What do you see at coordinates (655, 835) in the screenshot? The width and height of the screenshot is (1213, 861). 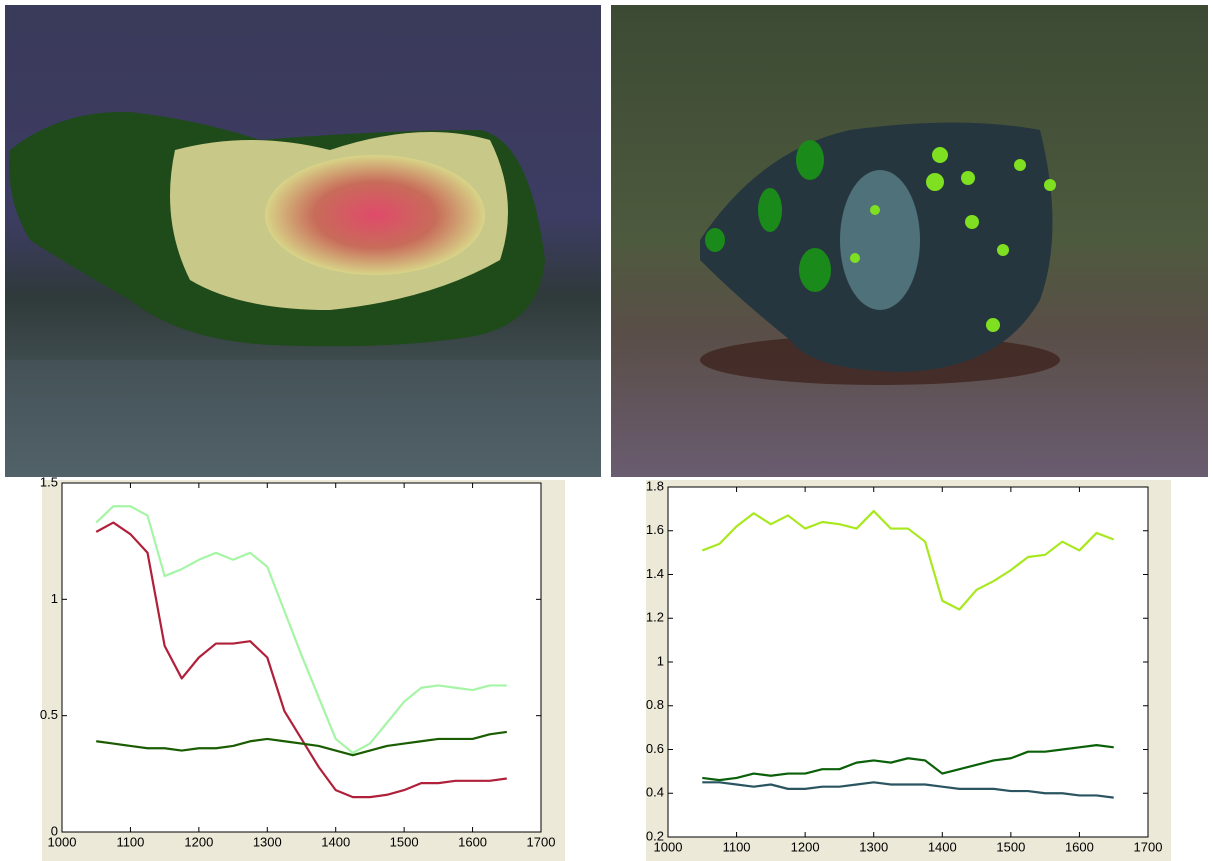 I see `y-tick-label: 0.2` at bounding box center [655, 835].